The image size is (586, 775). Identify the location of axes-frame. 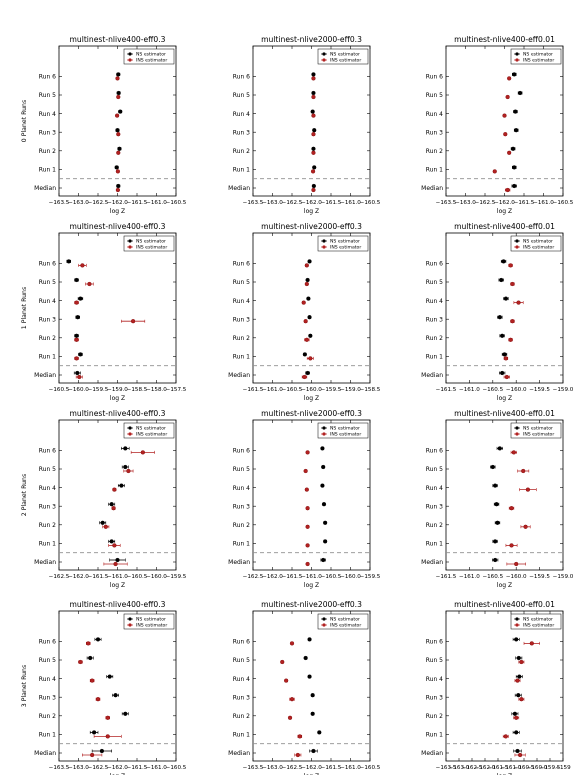
(504, 495).